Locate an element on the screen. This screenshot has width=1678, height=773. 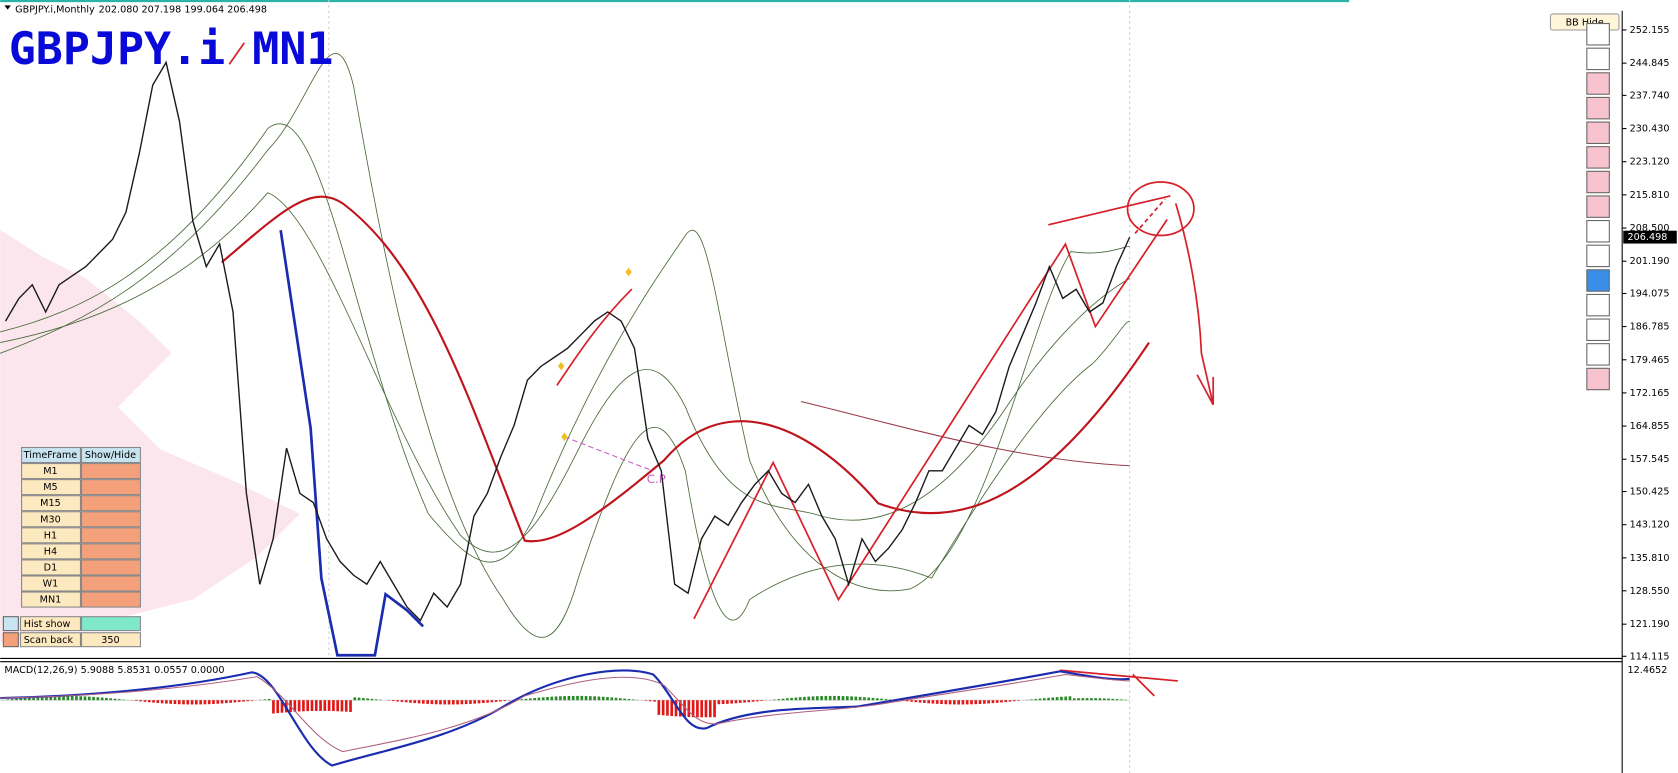
timeframe-label: W1 is located at coordinates (51, 583).